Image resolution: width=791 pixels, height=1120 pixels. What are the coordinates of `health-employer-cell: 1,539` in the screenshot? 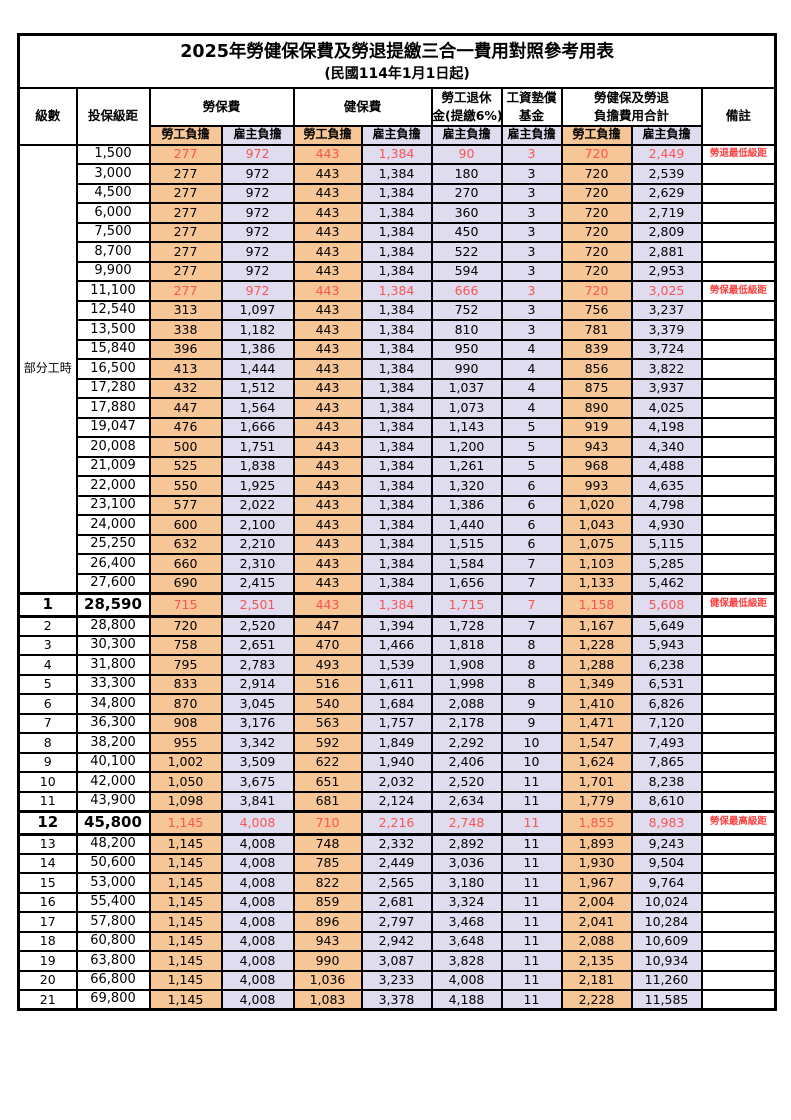 It's located at (396, 665).